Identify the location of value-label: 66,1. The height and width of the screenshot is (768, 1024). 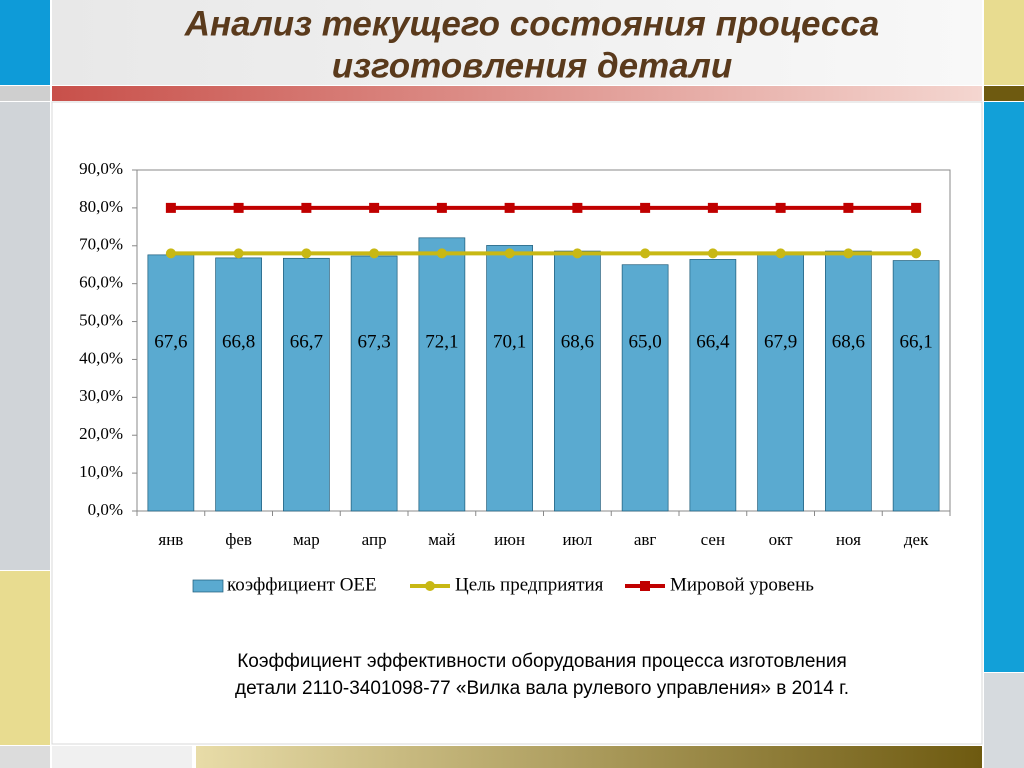
(916, 341).